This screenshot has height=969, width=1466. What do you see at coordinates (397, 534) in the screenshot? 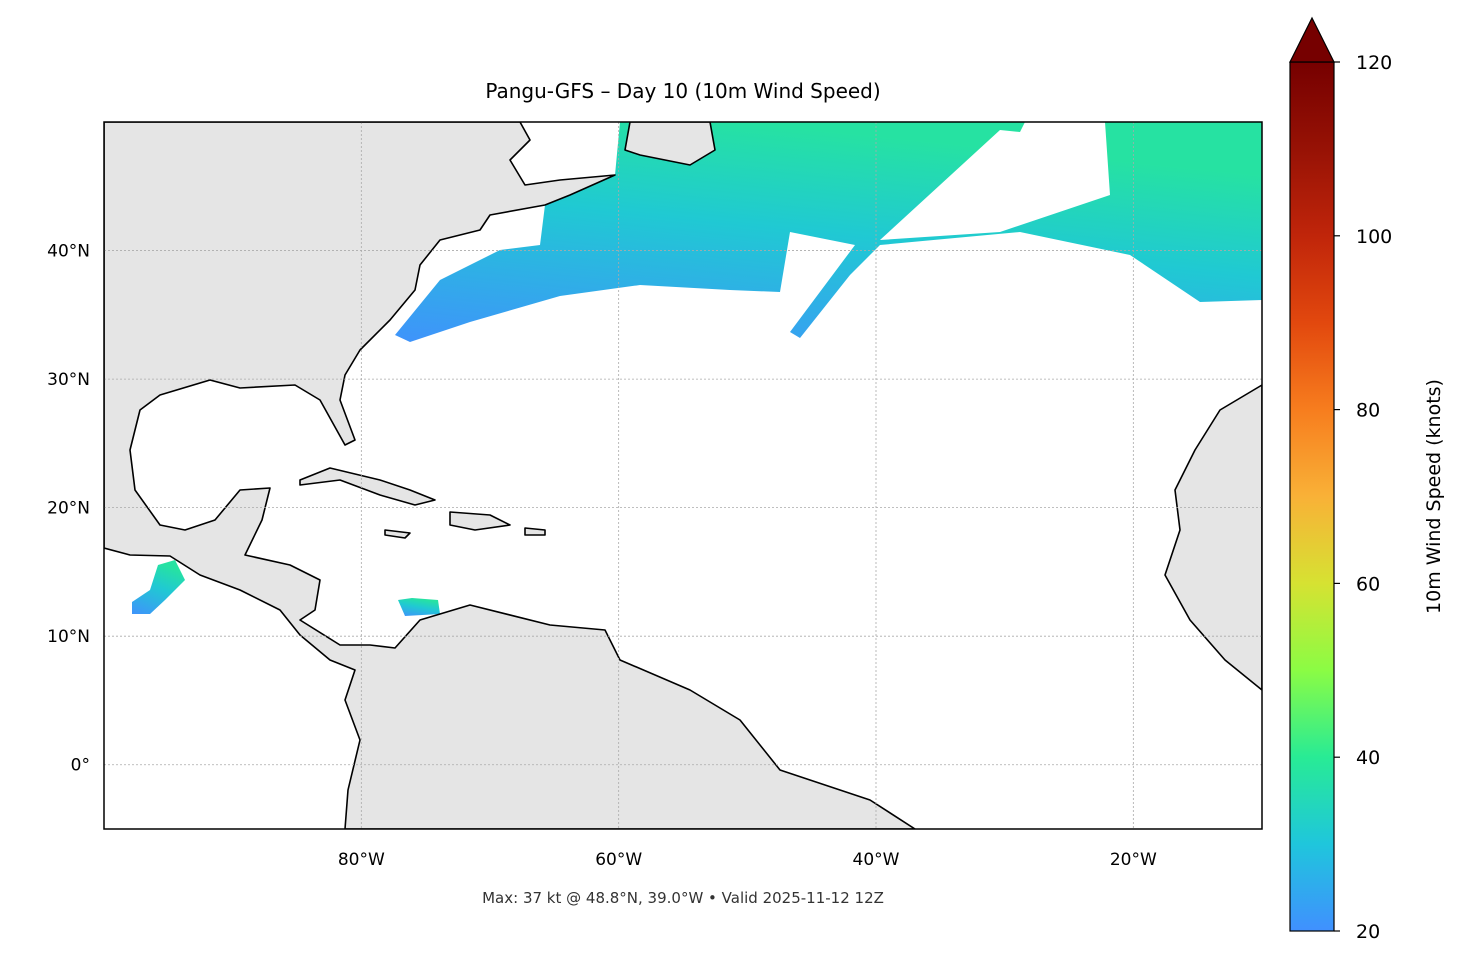
I see `jamaica` at bounding box center [397, 534].